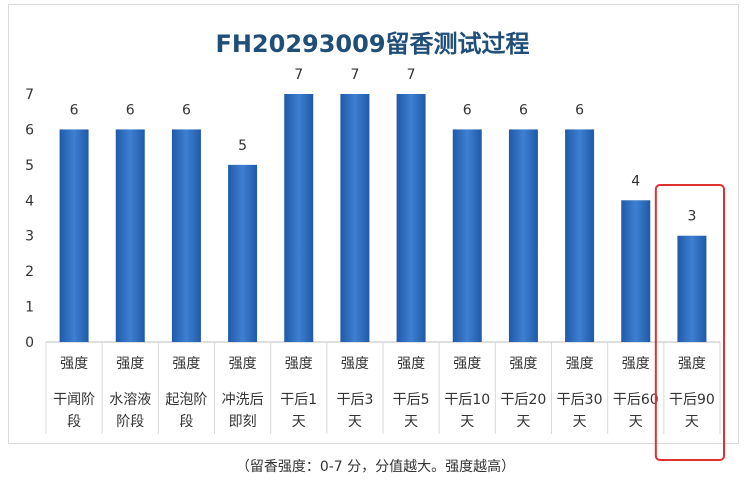 The height and width of the screenshot is (496, 751). I want to click on category-label: 阶段, so click(130, 422).